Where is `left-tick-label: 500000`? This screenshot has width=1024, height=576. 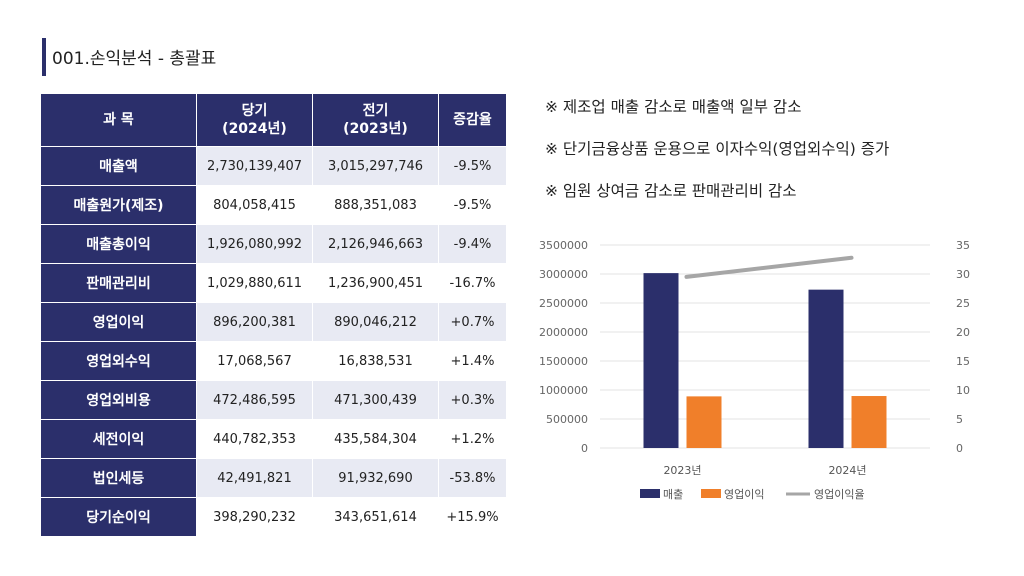 left-tick-label: 500000 is located at coordinates (567, 419).